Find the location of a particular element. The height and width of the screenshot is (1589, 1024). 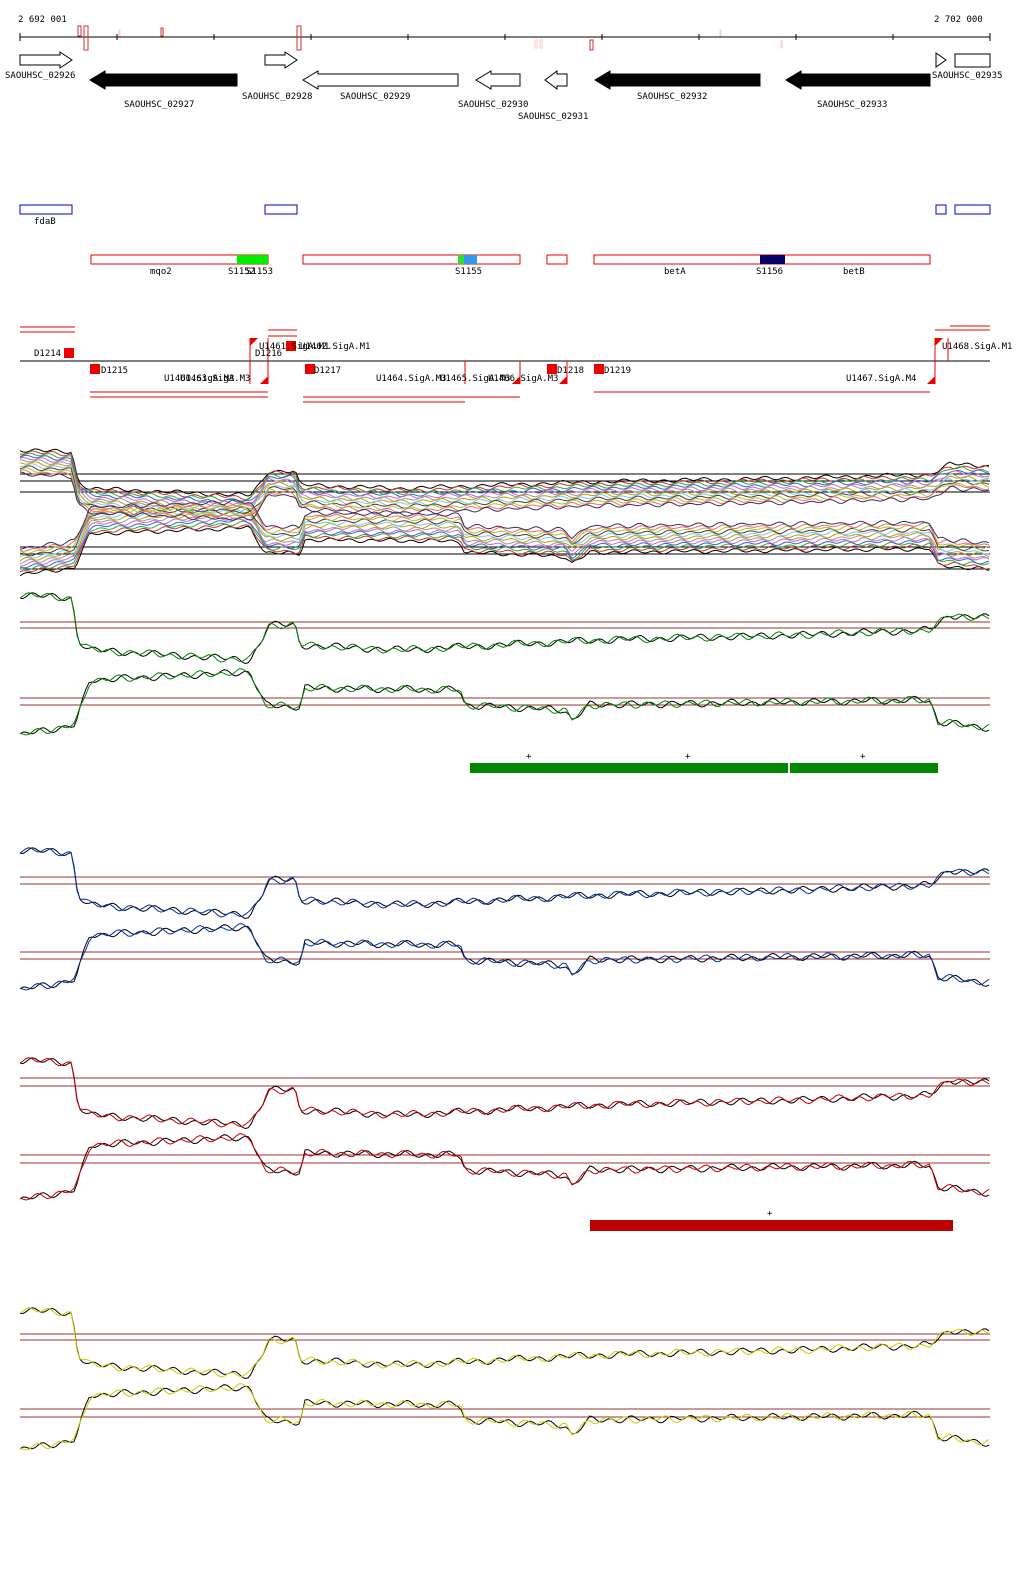

gene-label: SAOUHSC_02928 is located at coordinates (277, 97).